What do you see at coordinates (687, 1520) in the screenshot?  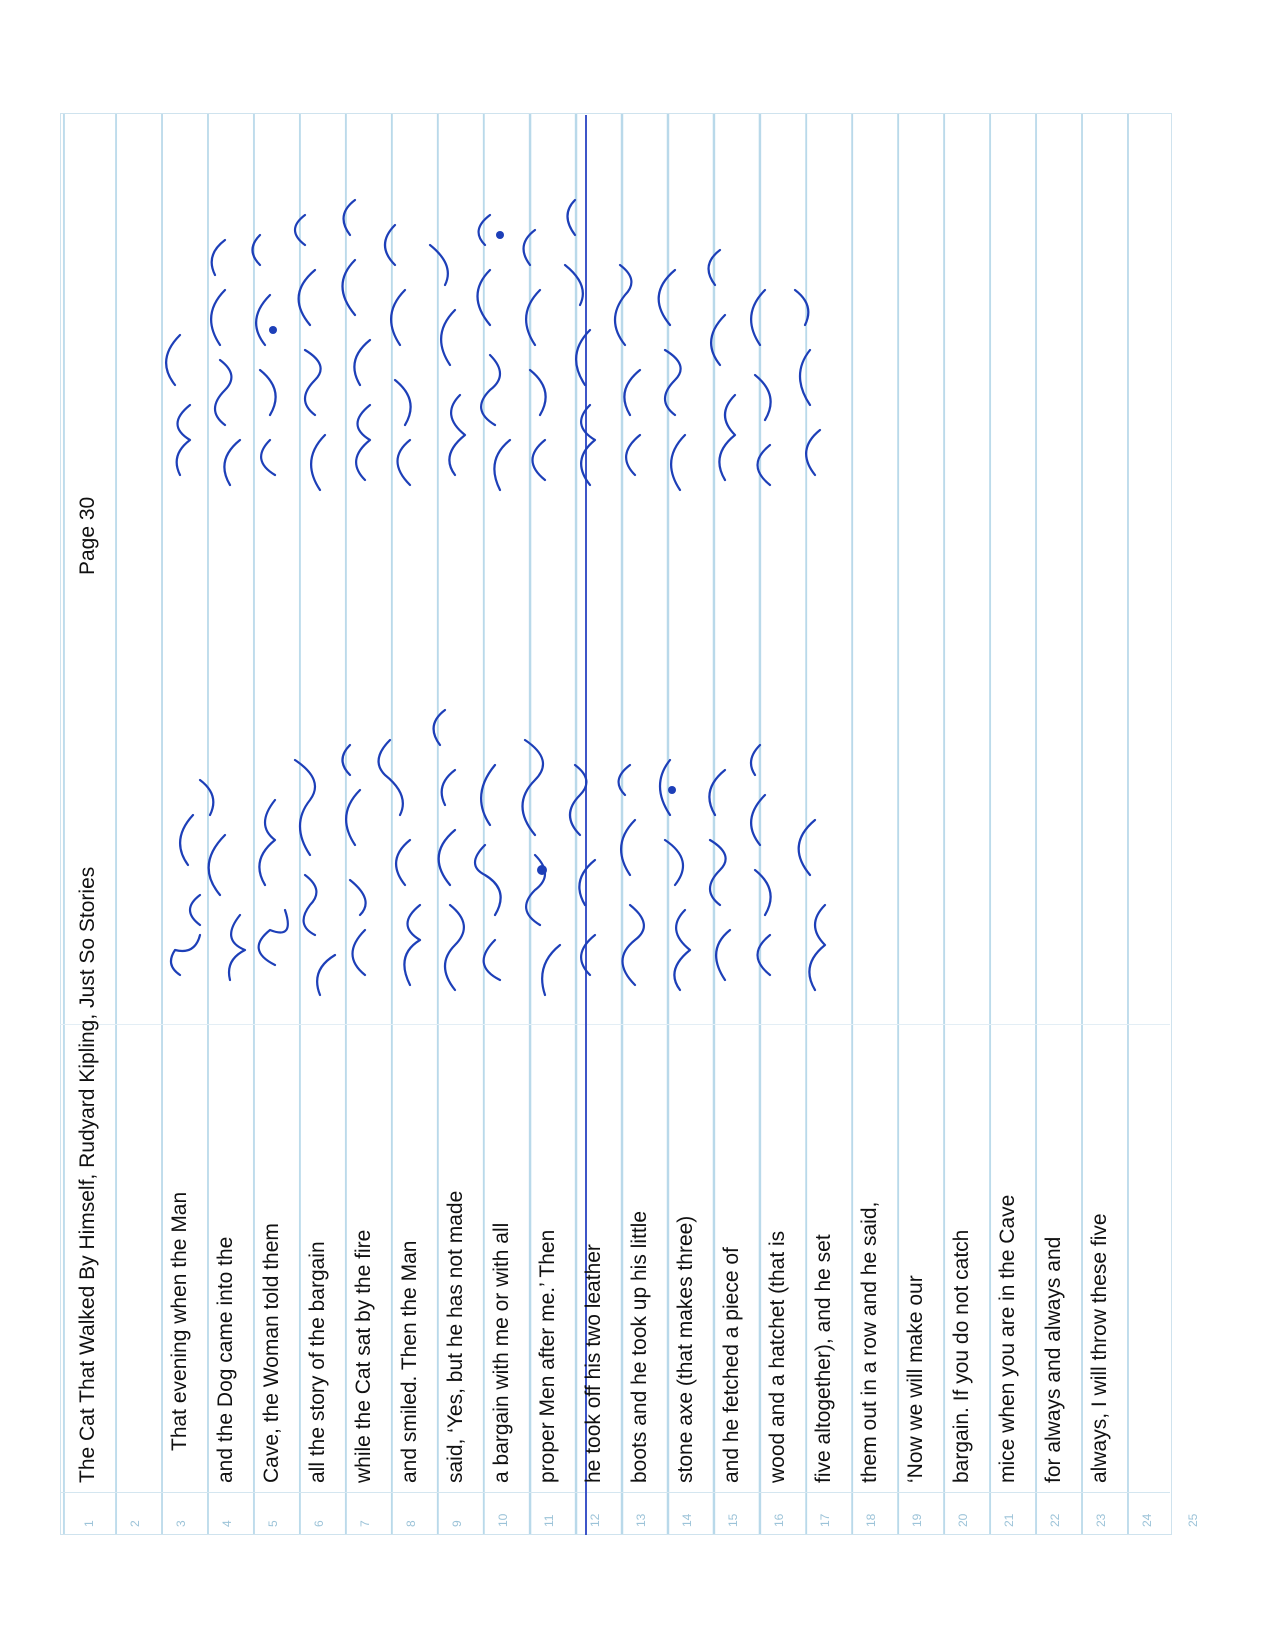 I see `line-number: 14` at bounding box center [687, 1520].